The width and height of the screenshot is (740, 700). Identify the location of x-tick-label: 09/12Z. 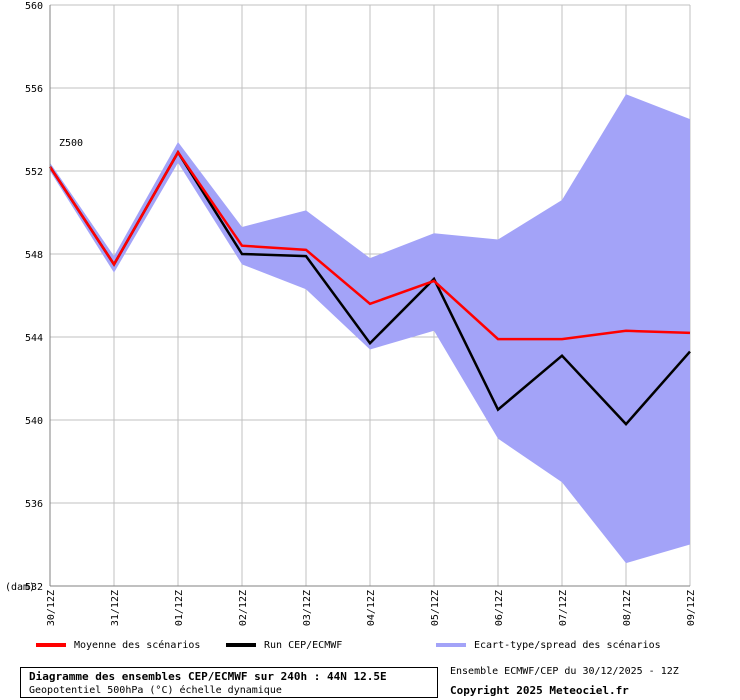
(691, 608).